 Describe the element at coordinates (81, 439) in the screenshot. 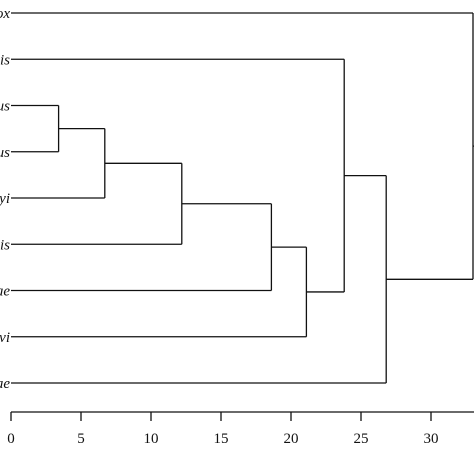

I see `x-tick-label-1: 5` at that location.